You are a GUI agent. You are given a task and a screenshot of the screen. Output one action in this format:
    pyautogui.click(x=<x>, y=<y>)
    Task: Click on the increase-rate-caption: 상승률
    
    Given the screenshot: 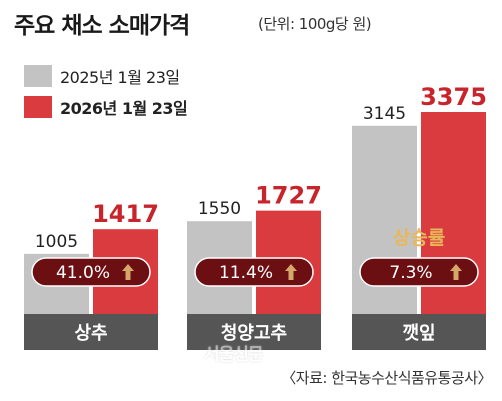 What is the action you would take?
    pyautogui.click(x=419, y=238)
    